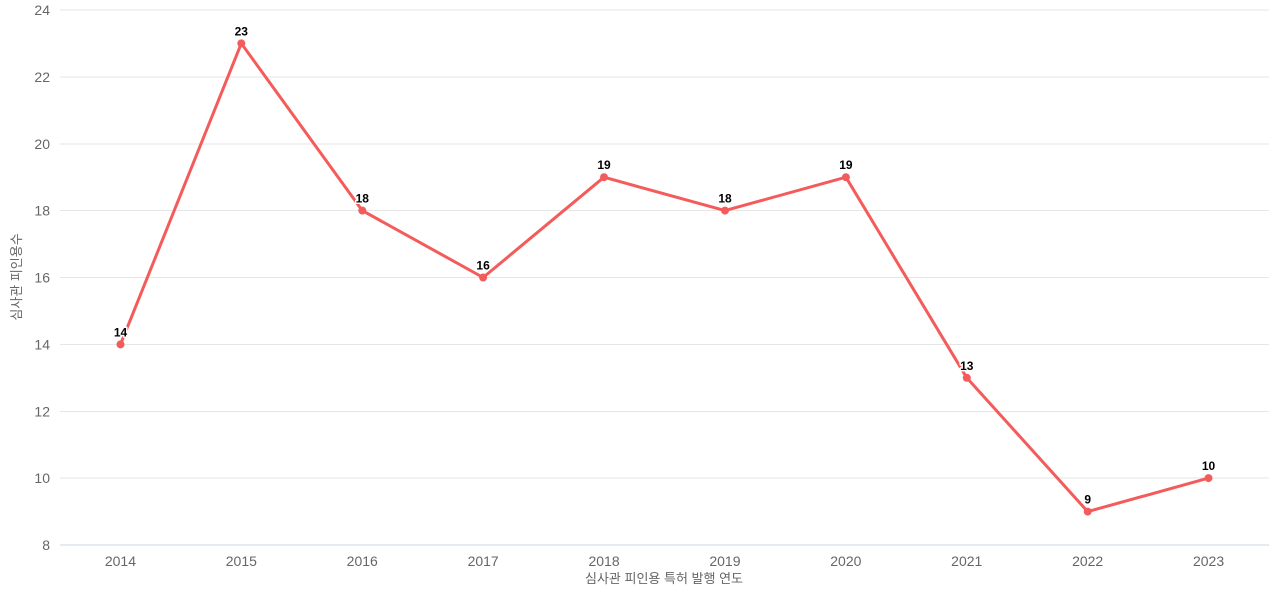  Describe the element at coordinates (603, 561) in the screenshot. I see `x-axis-tick-label: 2018` at that location.